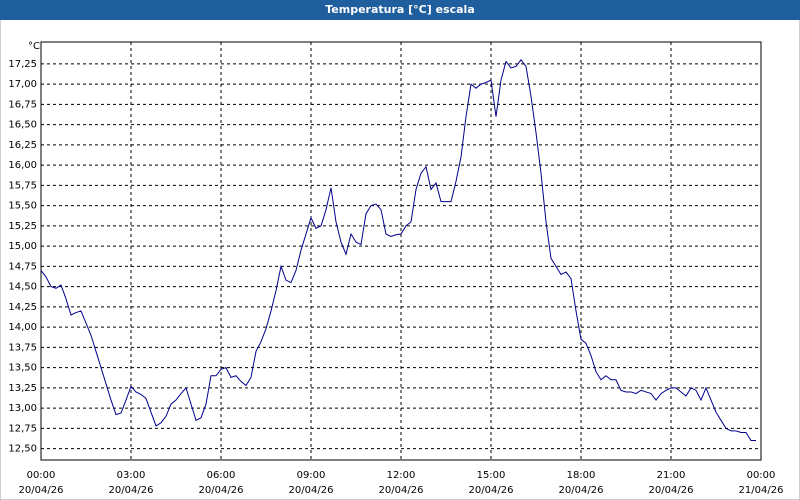 The width and height of the screenshot is (800, 500). I want to click on x-tick-label: 18:00, so click(581, 475).